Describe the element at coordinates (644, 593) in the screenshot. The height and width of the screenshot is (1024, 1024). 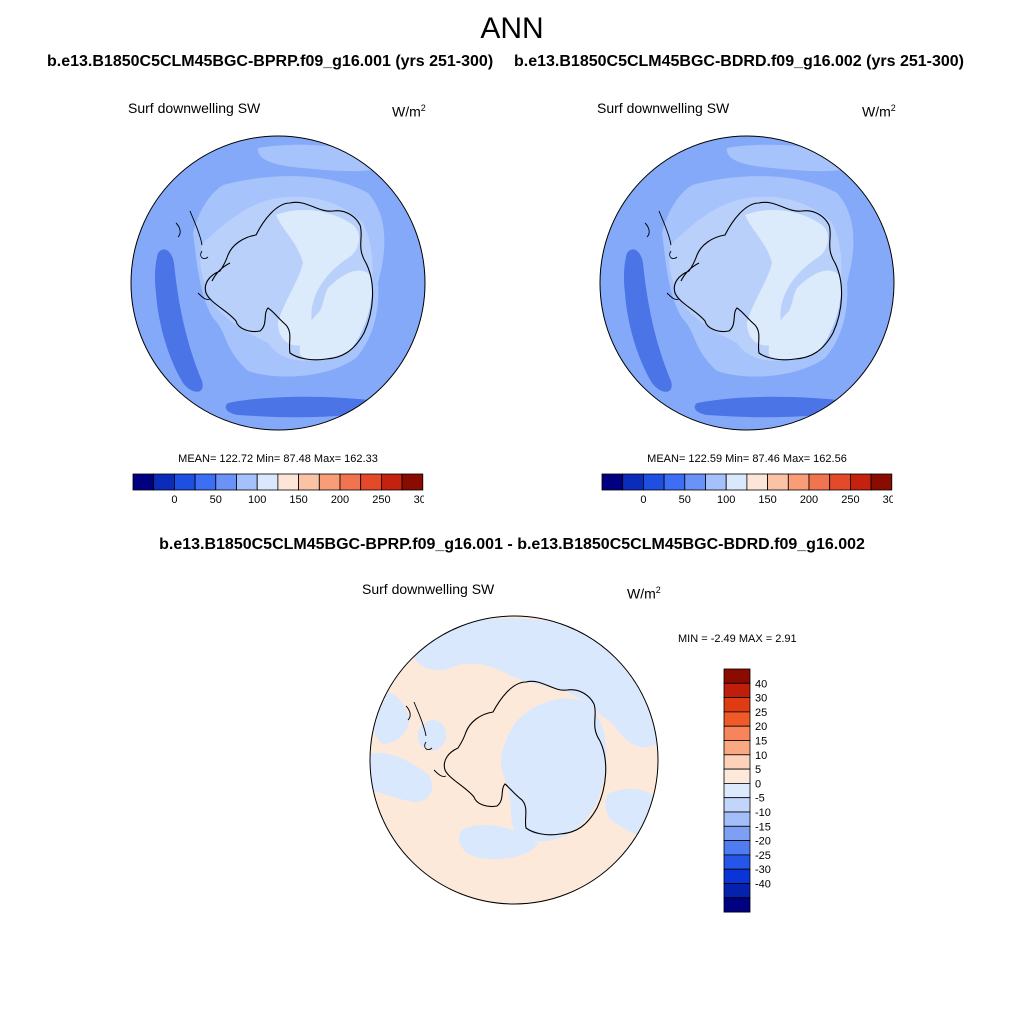
I see `diff-panel-units: W/m2` at that location.